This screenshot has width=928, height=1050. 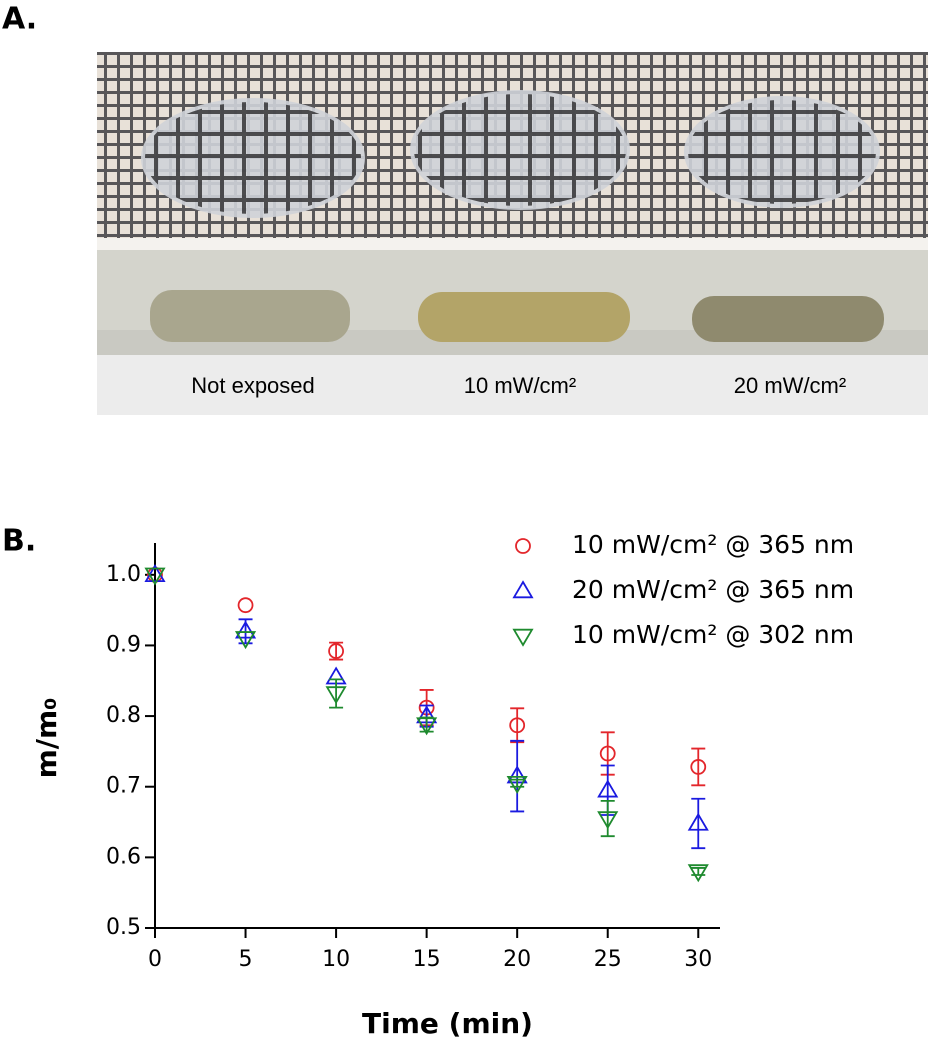 I want to click on photo-caption: 20 mW/cm², so click(x=790, y=385).